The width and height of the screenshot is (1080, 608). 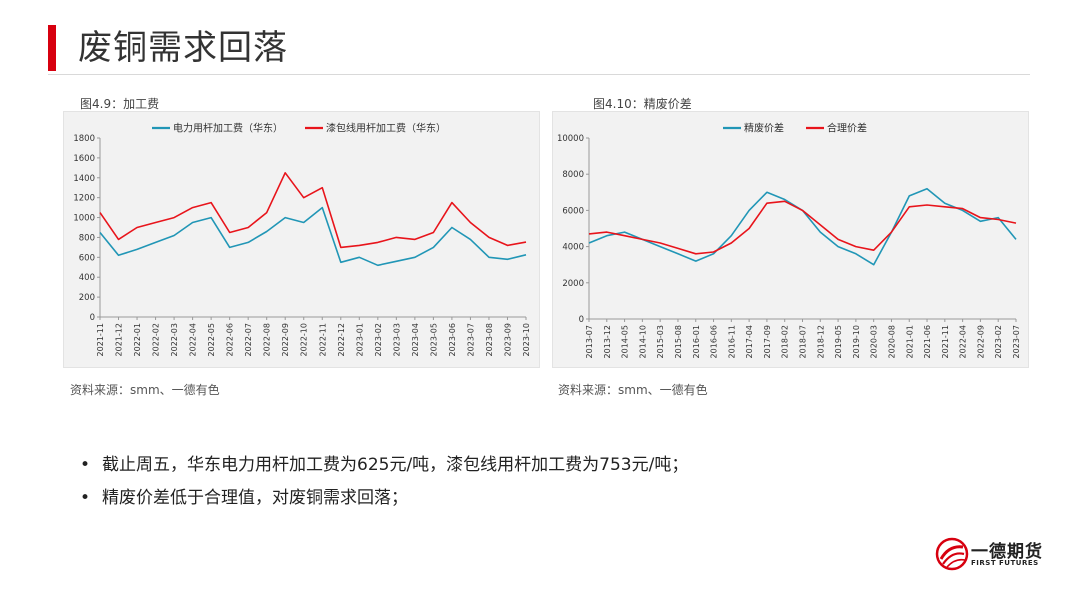 What do you see at coordinates (87, 238) in the screenshot?
I see `y-tick-label: 800` at bounding box center [87, 238].